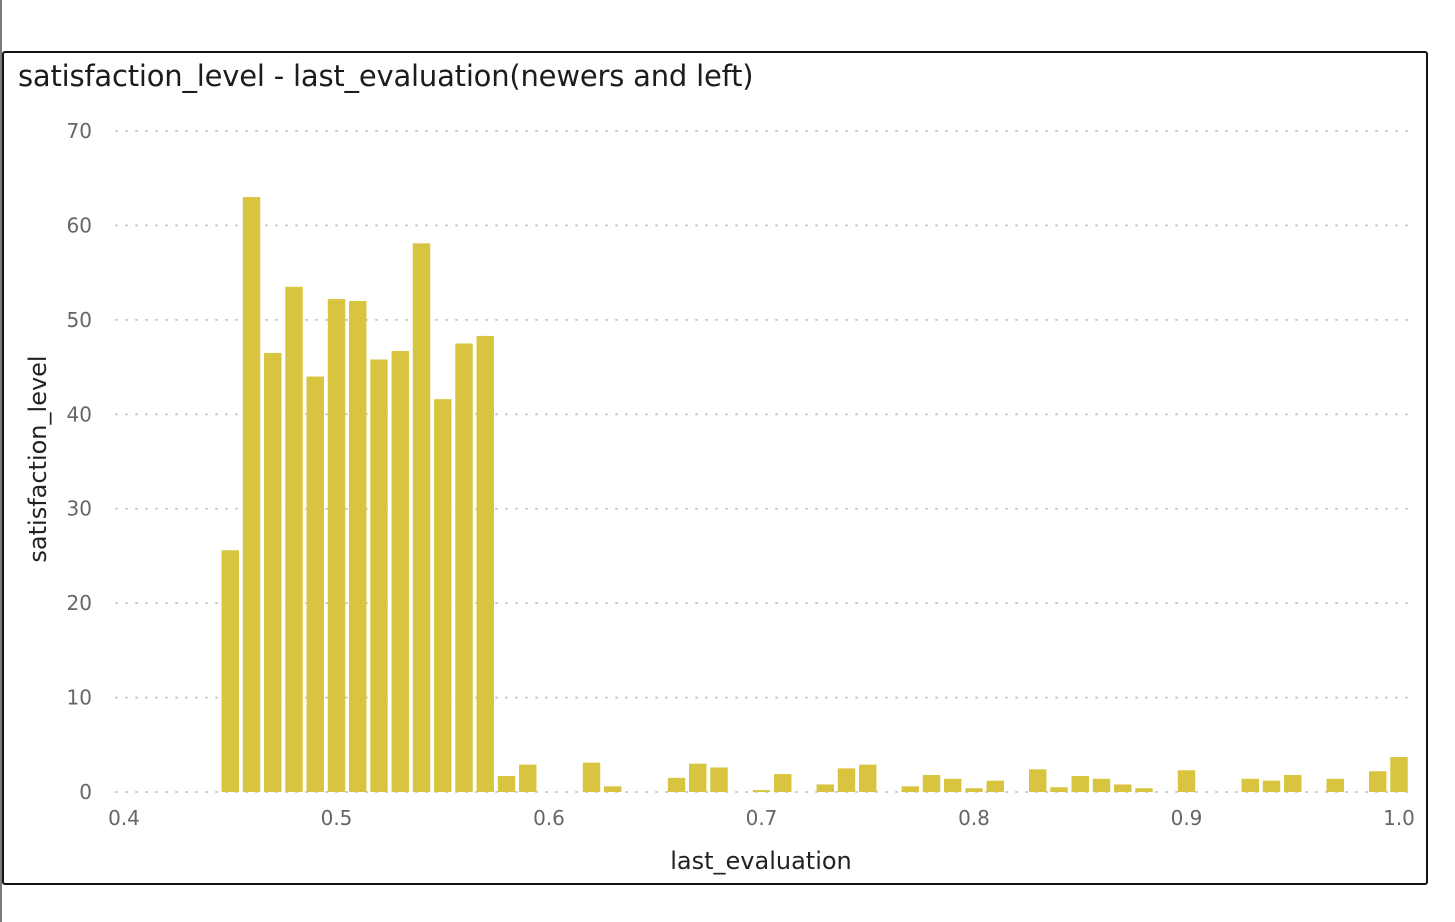 This screenshot has height=922, width=1455. What do you see at coordinates (337, 818) in the screenshot?
I see `x-tick-label: 0.5` at bounding box center [337, 818].